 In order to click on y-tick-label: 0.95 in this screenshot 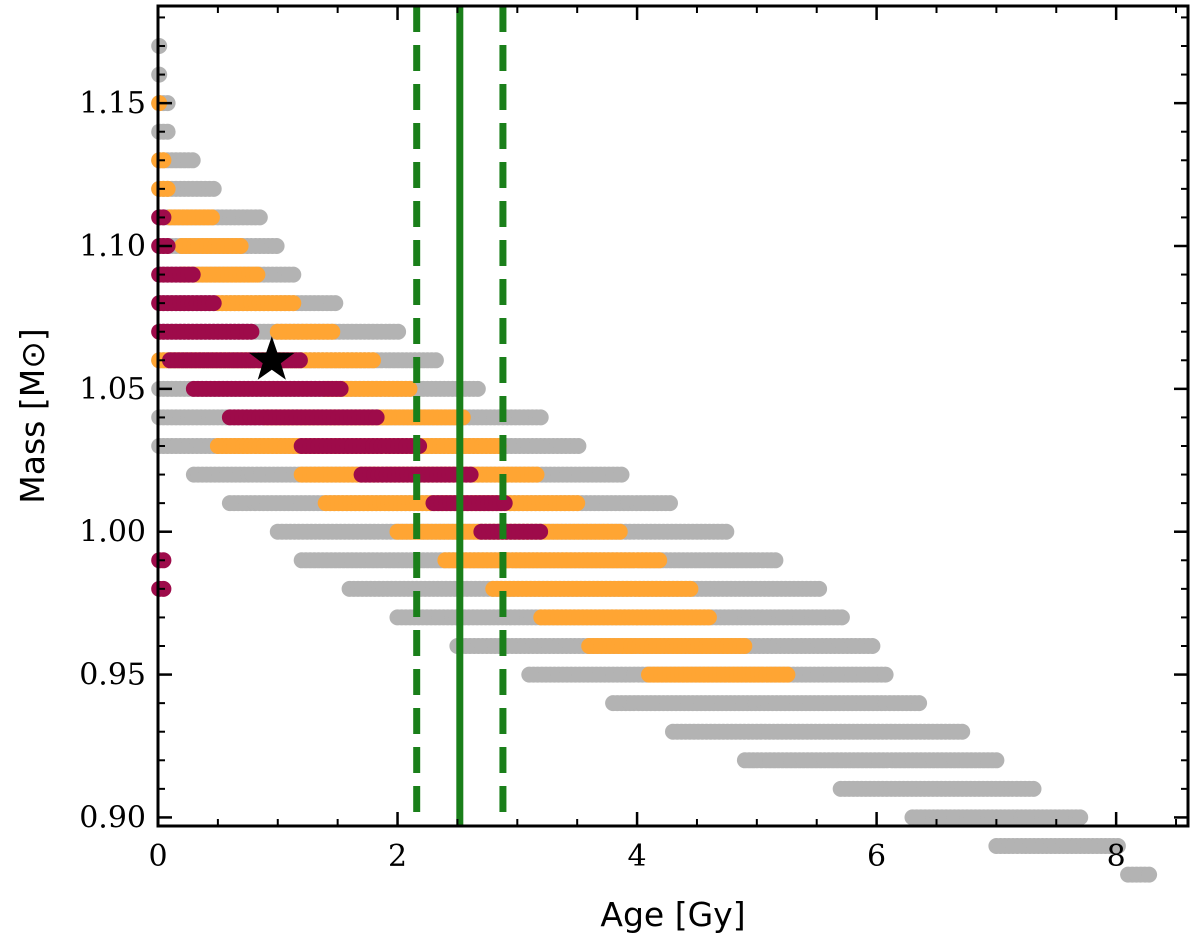, I will do `click(112, 675)`.